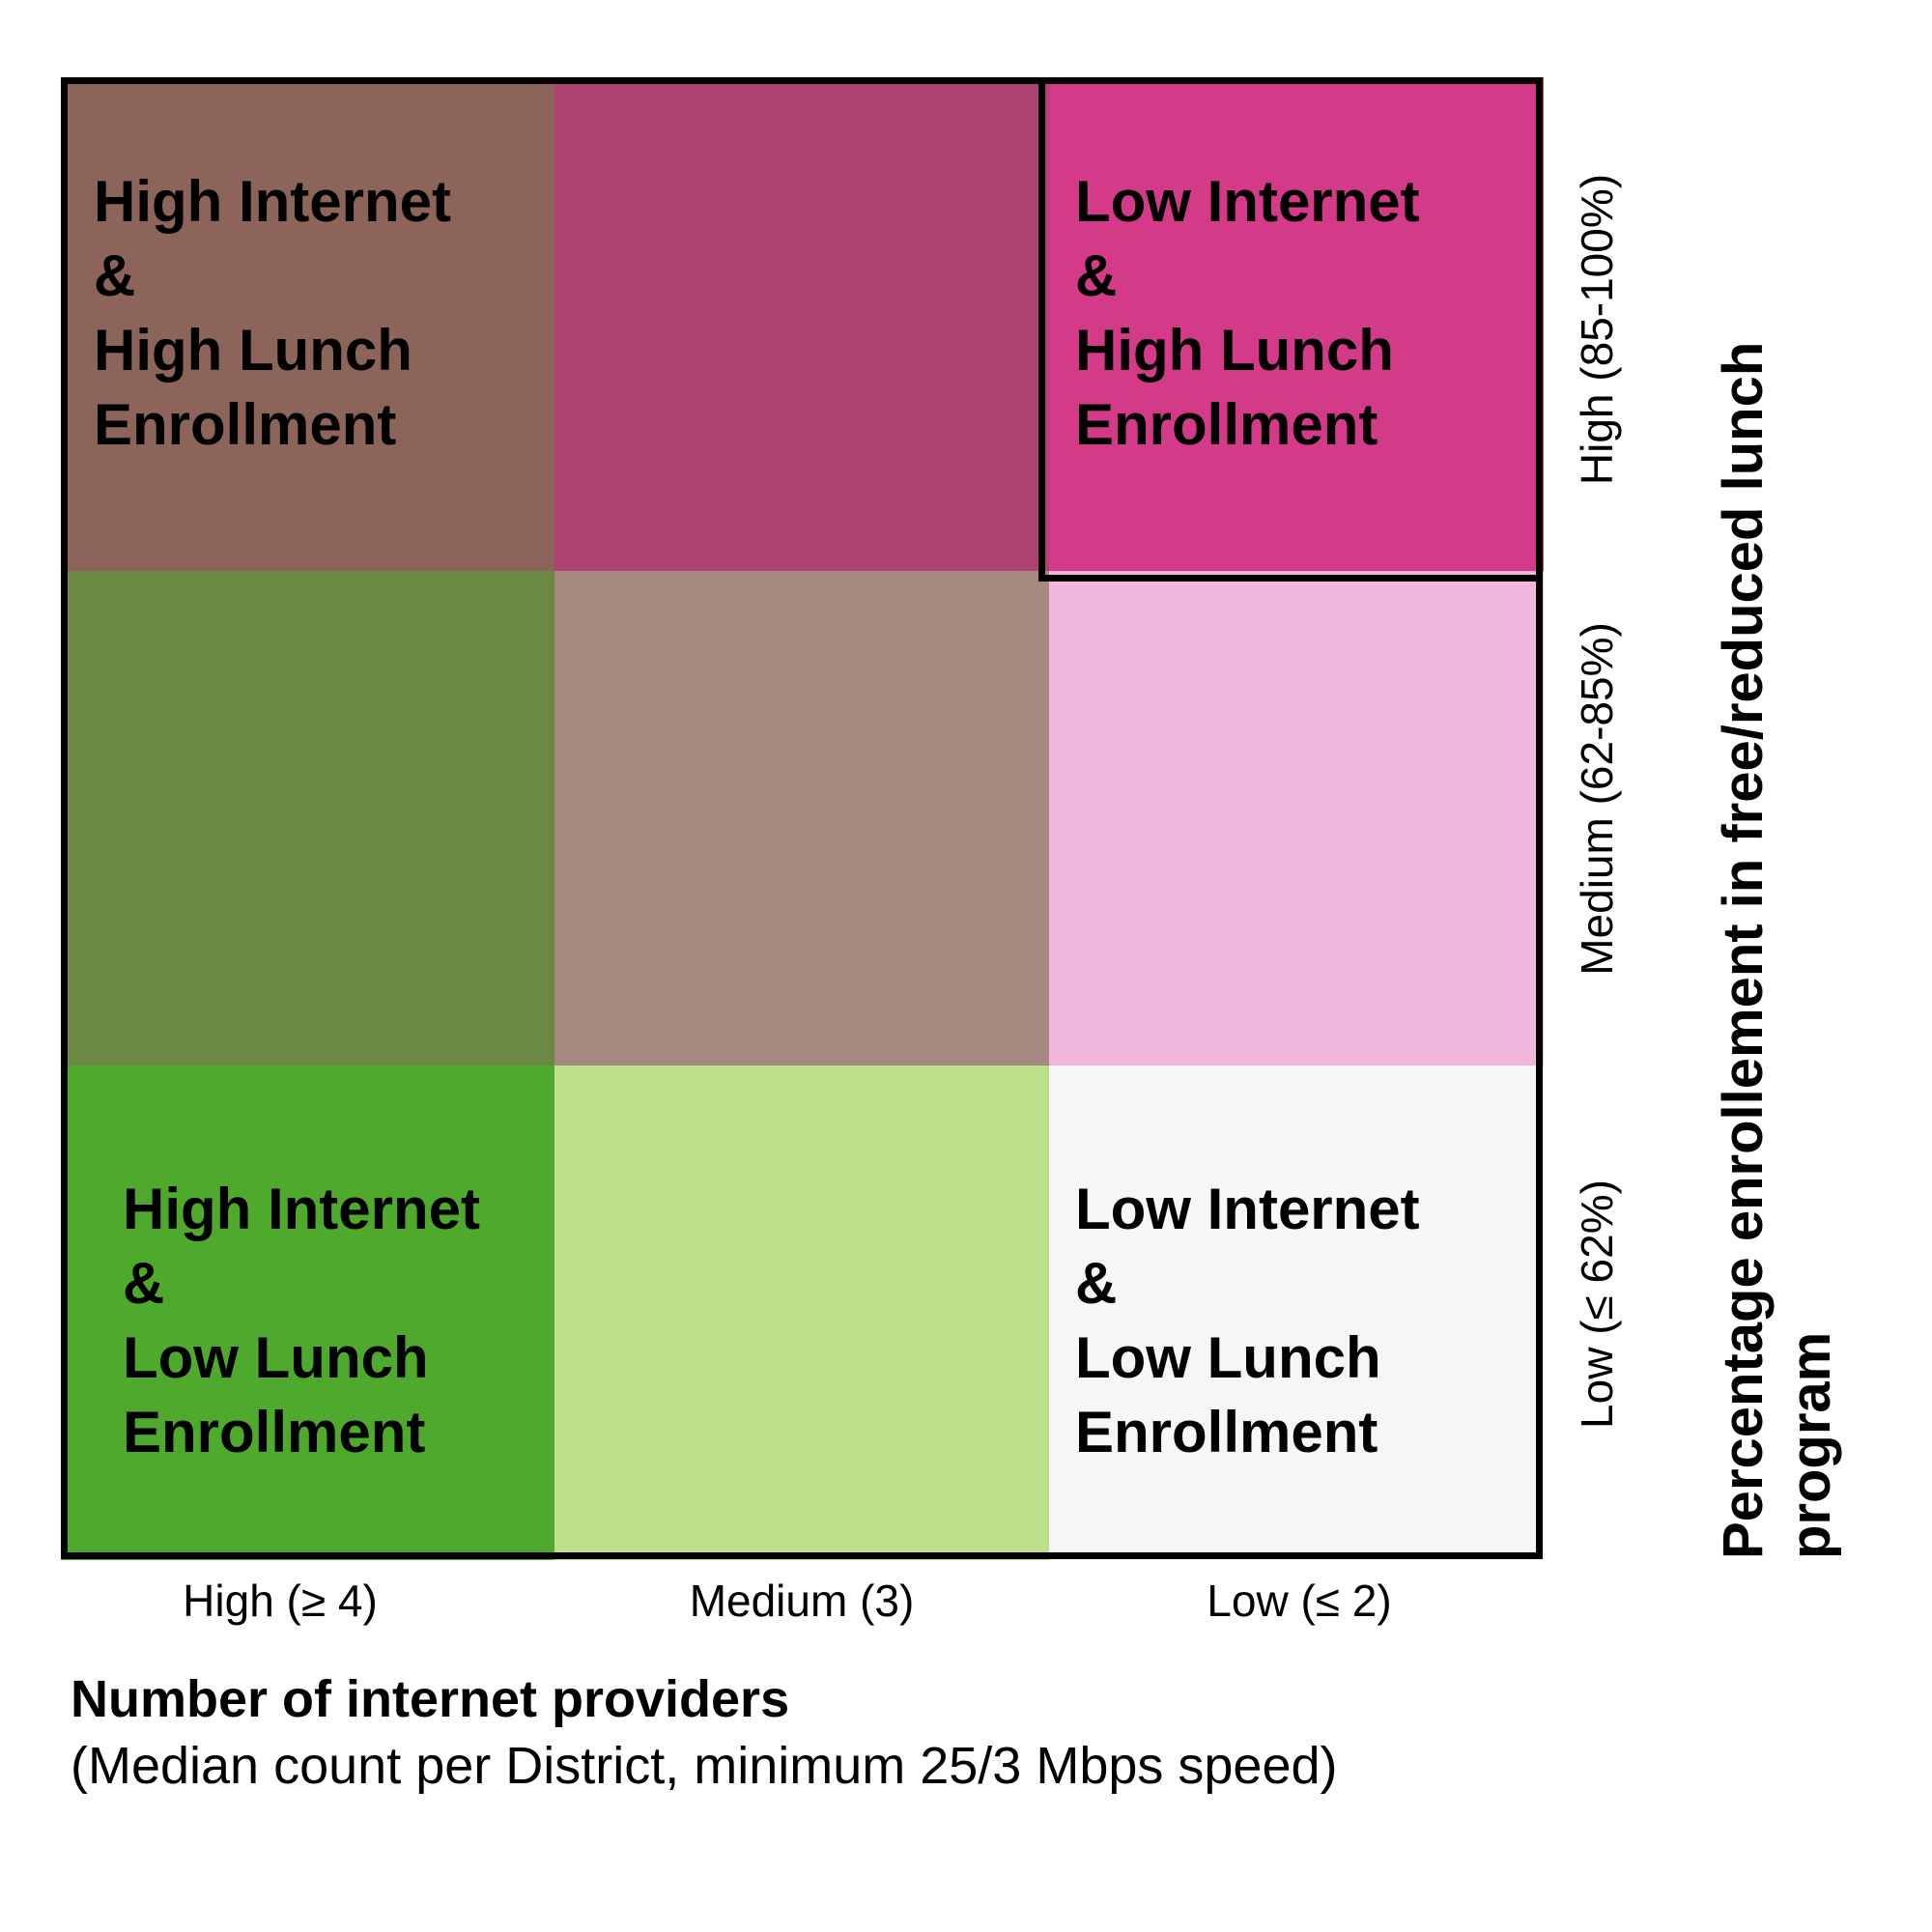  Describe the element at coordinates (1247, 313) in the screenshot. I see `annotation-top-right: Low Internet & High Lunch Enrollment` at that location.